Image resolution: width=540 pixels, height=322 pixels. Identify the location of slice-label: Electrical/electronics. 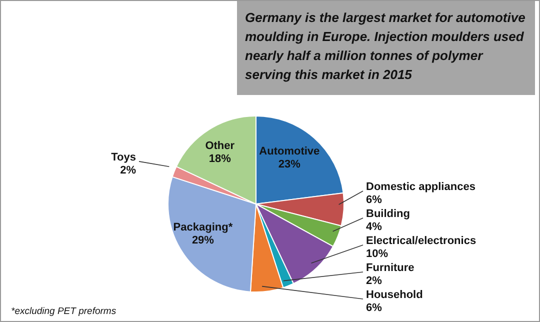
(421, 241).